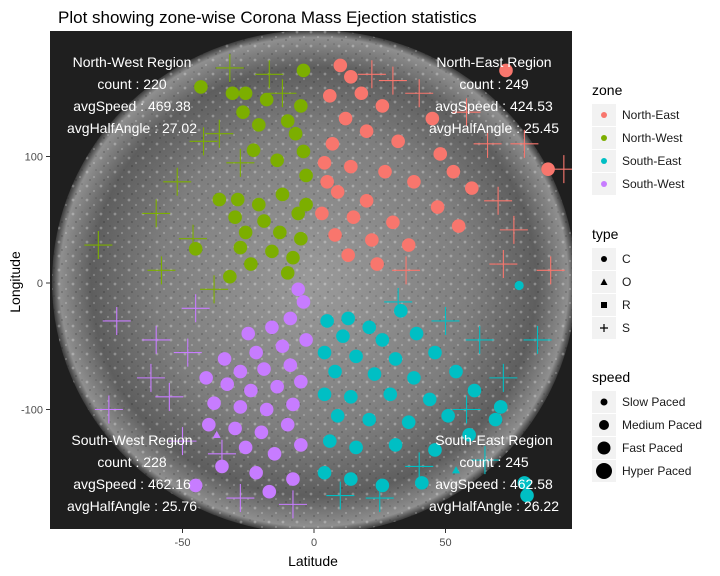 The height and width of the screenshot is (576, 720). What do you see at coordinates (651, 115) in the screenshot?
I see `legend-label: North-East` at bounding box center [651, 115].